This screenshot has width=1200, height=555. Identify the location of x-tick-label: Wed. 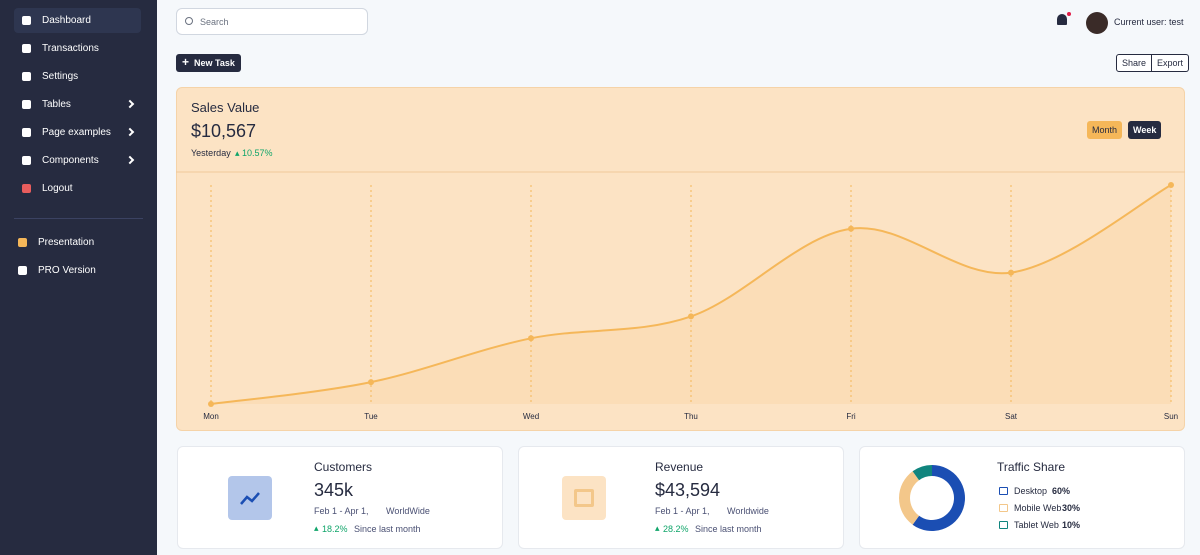
(531, 416).